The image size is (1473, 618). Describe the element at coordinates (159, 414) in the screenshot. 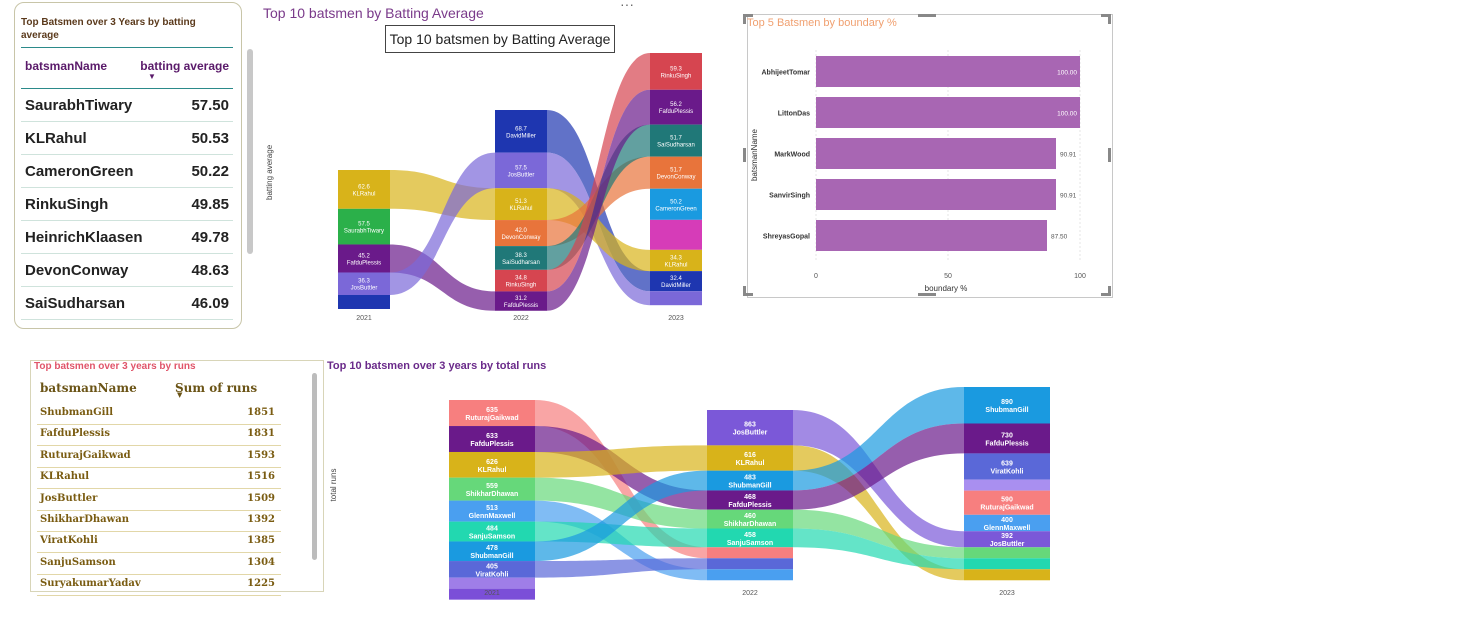

I see `table-row: ShubmanGill 1851` at that location.